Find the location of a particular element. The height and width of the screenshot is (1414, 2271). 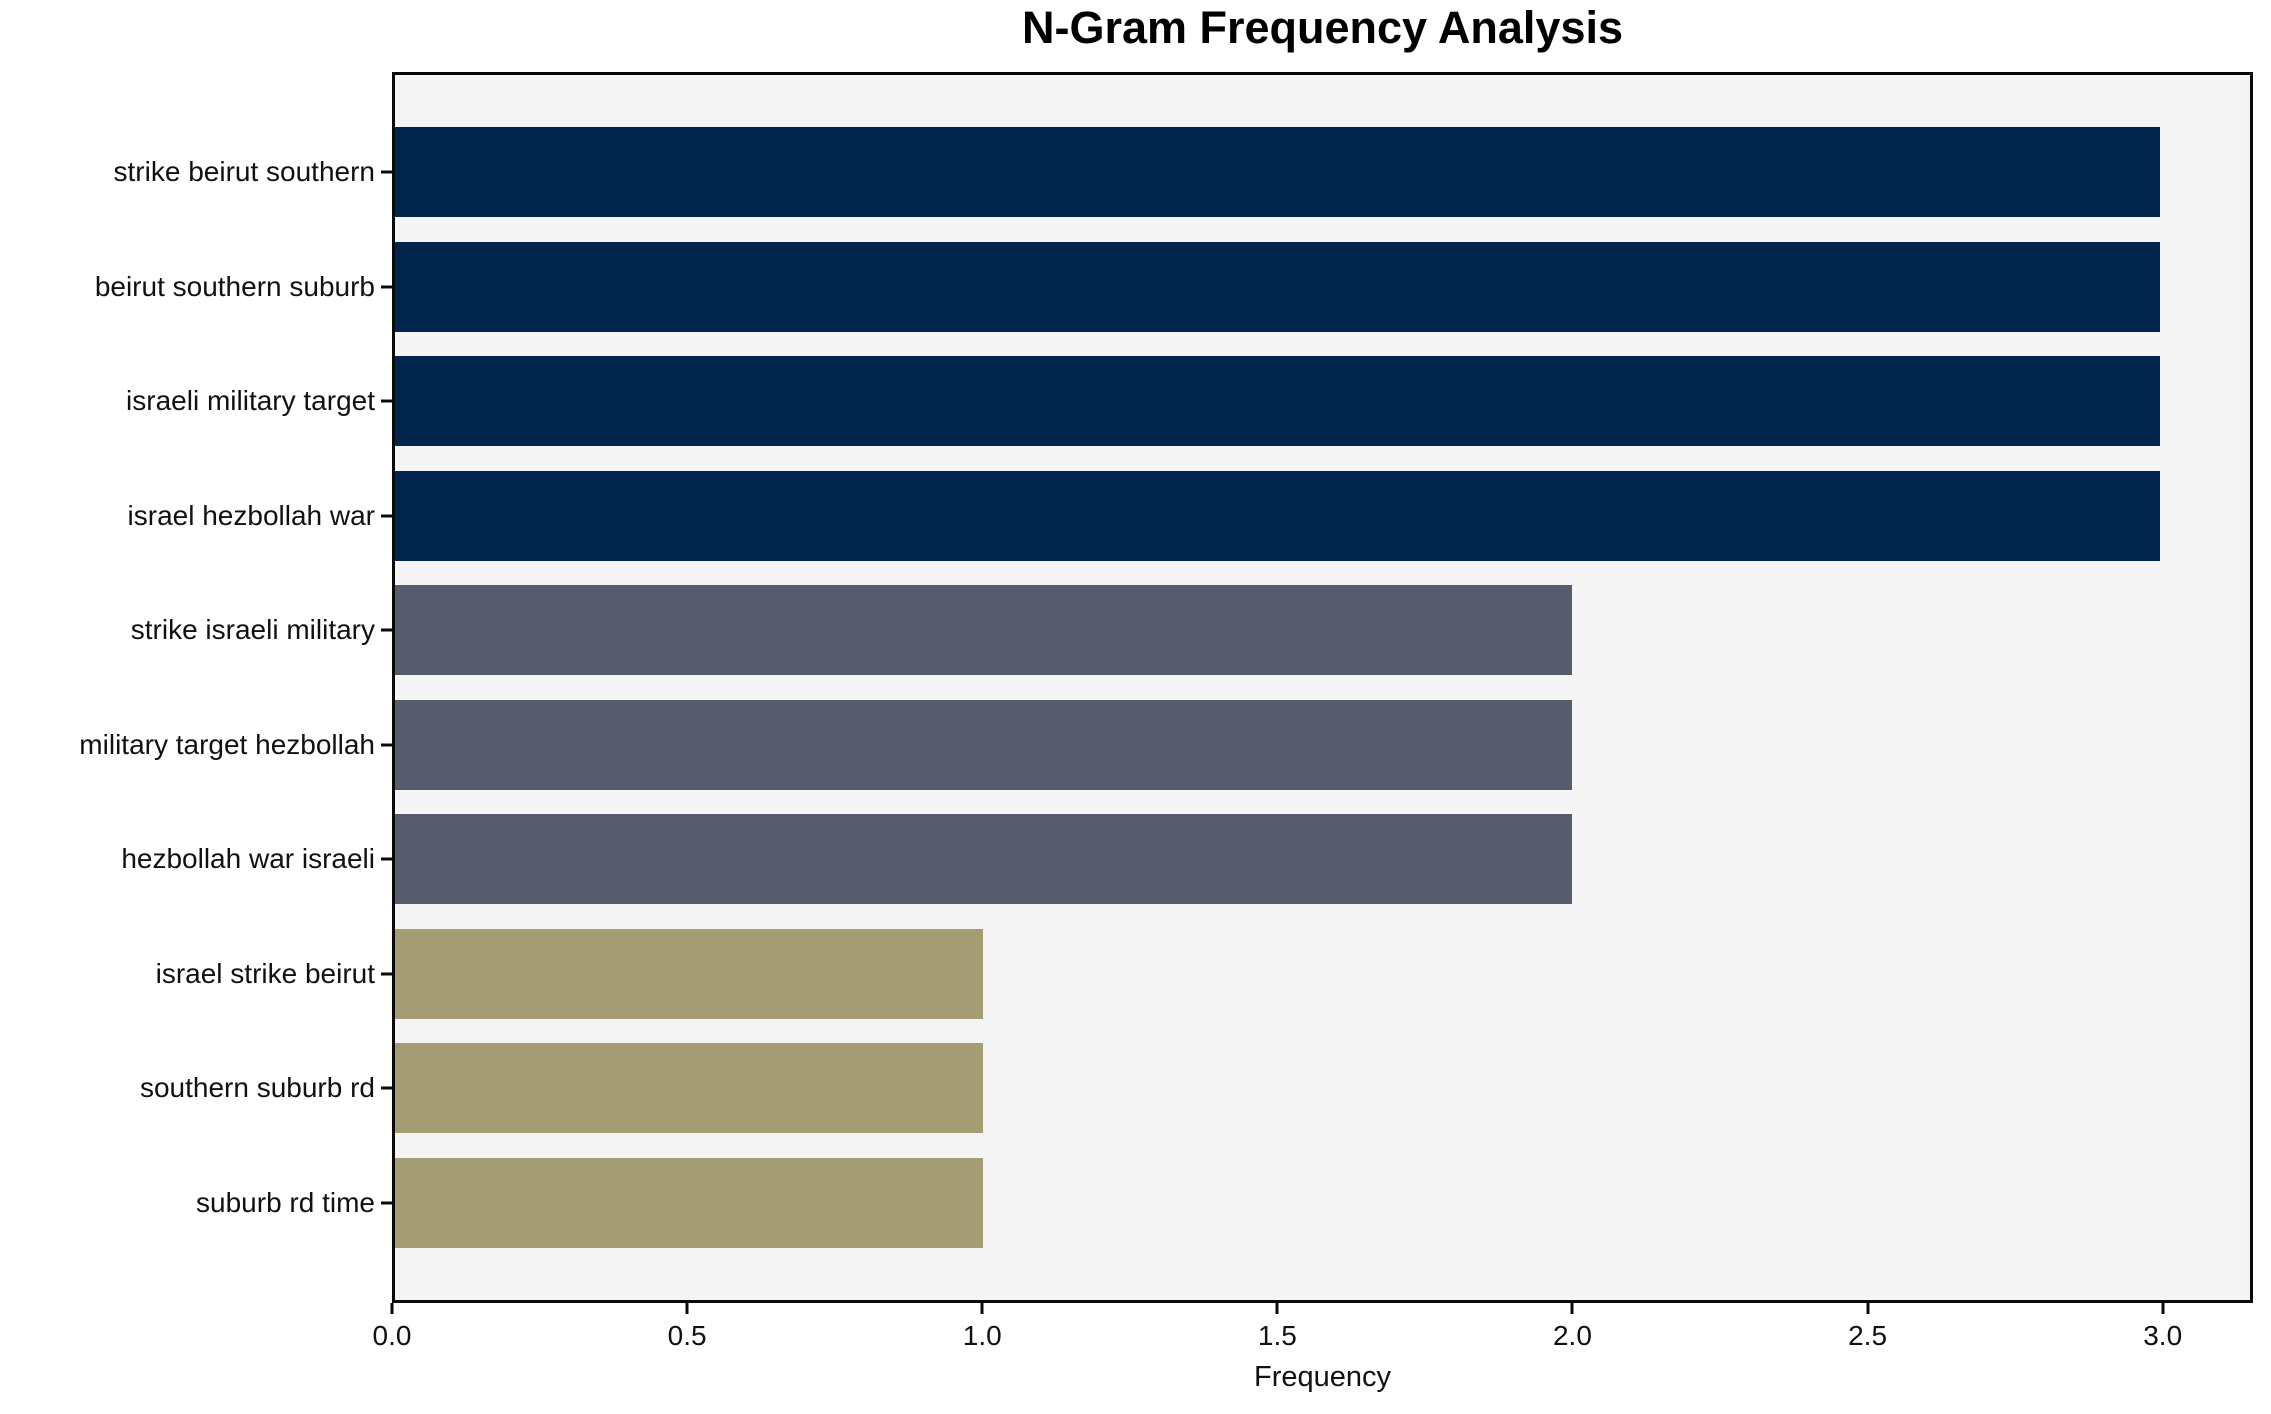

y-tick-label: strike beirut southern is located at coordinates (244, 172).